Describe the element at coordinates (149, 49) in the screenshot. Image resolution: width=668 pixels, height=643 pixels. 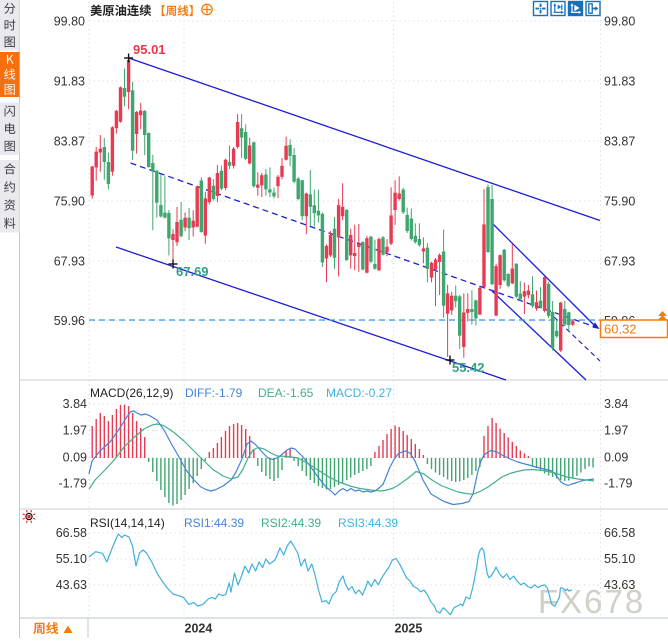
I see `svg-text: 95.01` at that location.